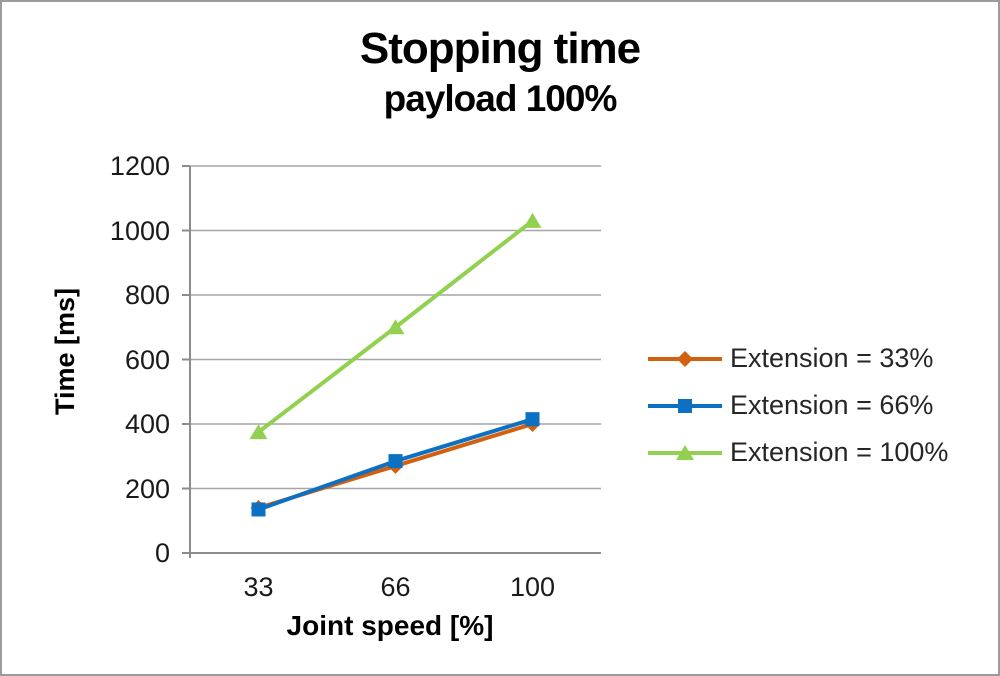 Image resolution: width=1000 pixels, height=676 pixels. What do you see at coordinates (147, 359) in the screenshot?
I see `y-tick-label: 600` at bounding box center [147, 359].